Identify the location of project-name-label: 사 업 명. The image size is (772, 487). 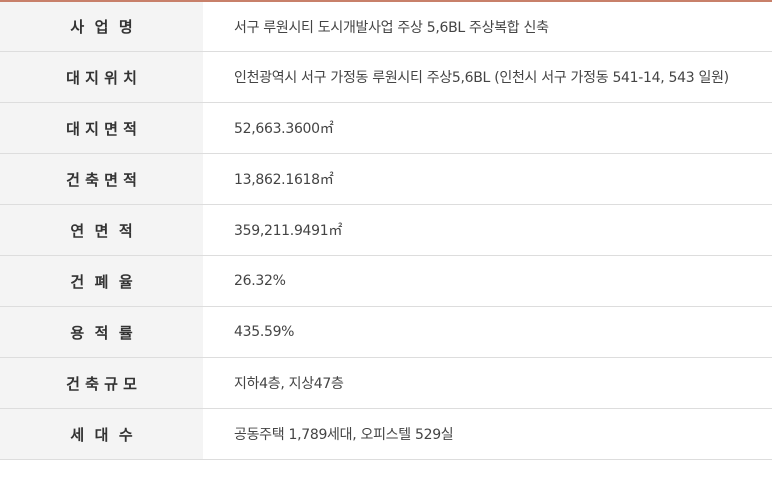
(101, 27).